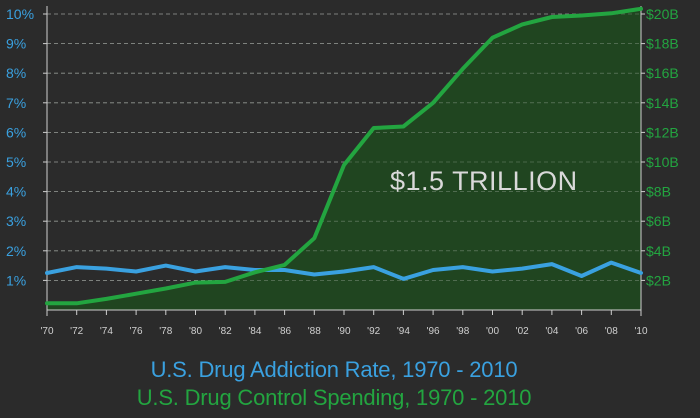  What do you see at coordinates (225, 331) in the screenshot?
I see `x-tick-label: '82` at bounding box center [225, 331].